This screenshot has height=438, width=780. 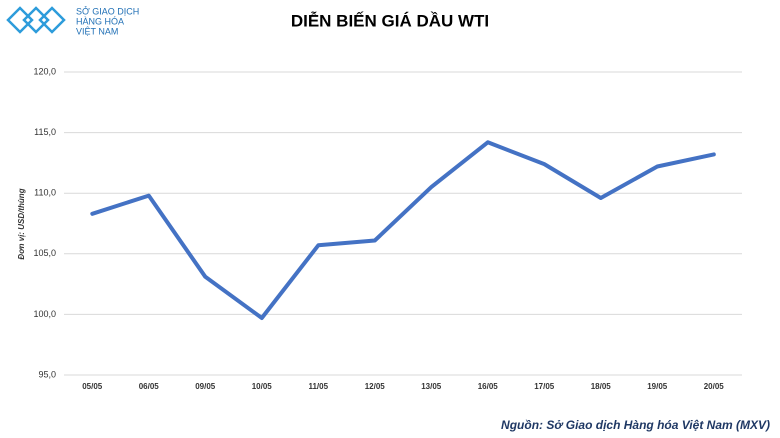 I want to click on logo-text: SỞ GIAO DỊCH, so click(x=107, y=10).